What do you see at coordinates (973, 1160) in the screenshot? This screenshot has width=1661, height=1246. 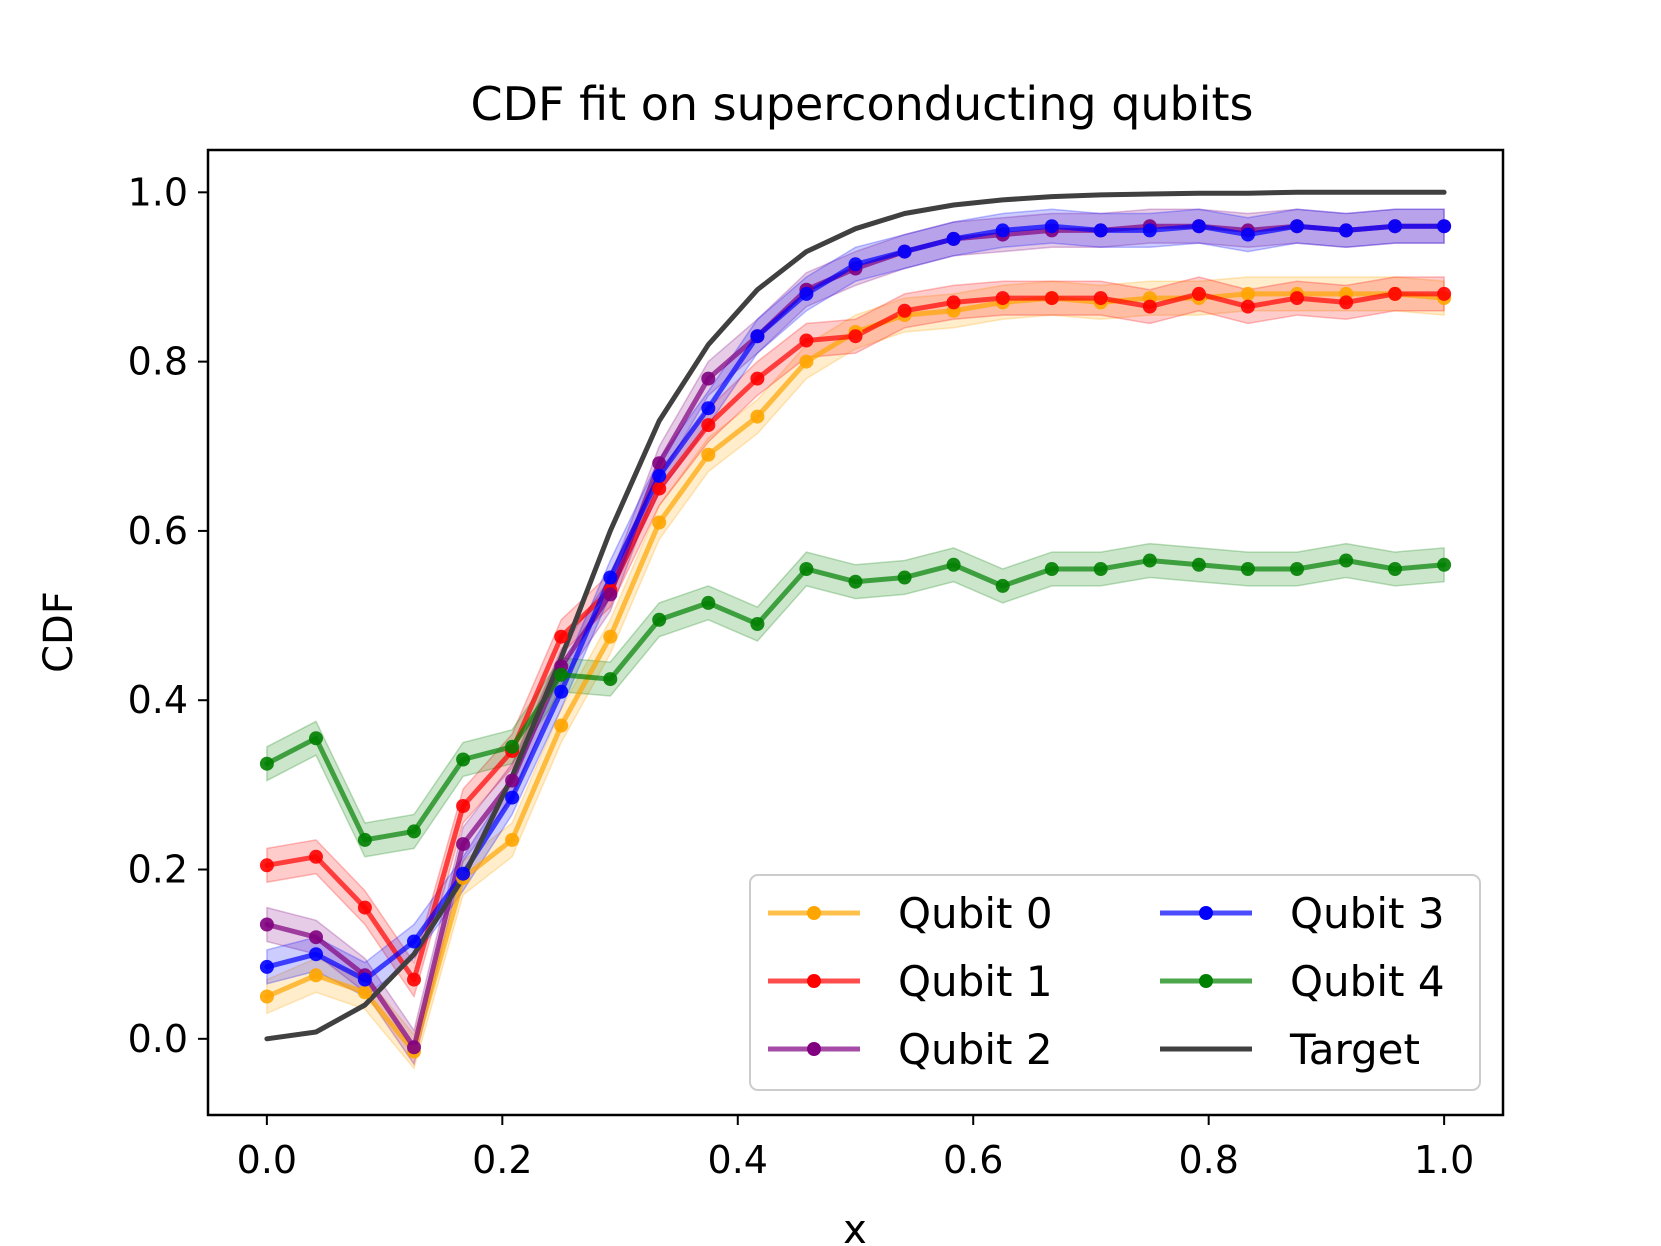 I see `x-tick-label-3: 0.6` at bounding box center [973, 1160].